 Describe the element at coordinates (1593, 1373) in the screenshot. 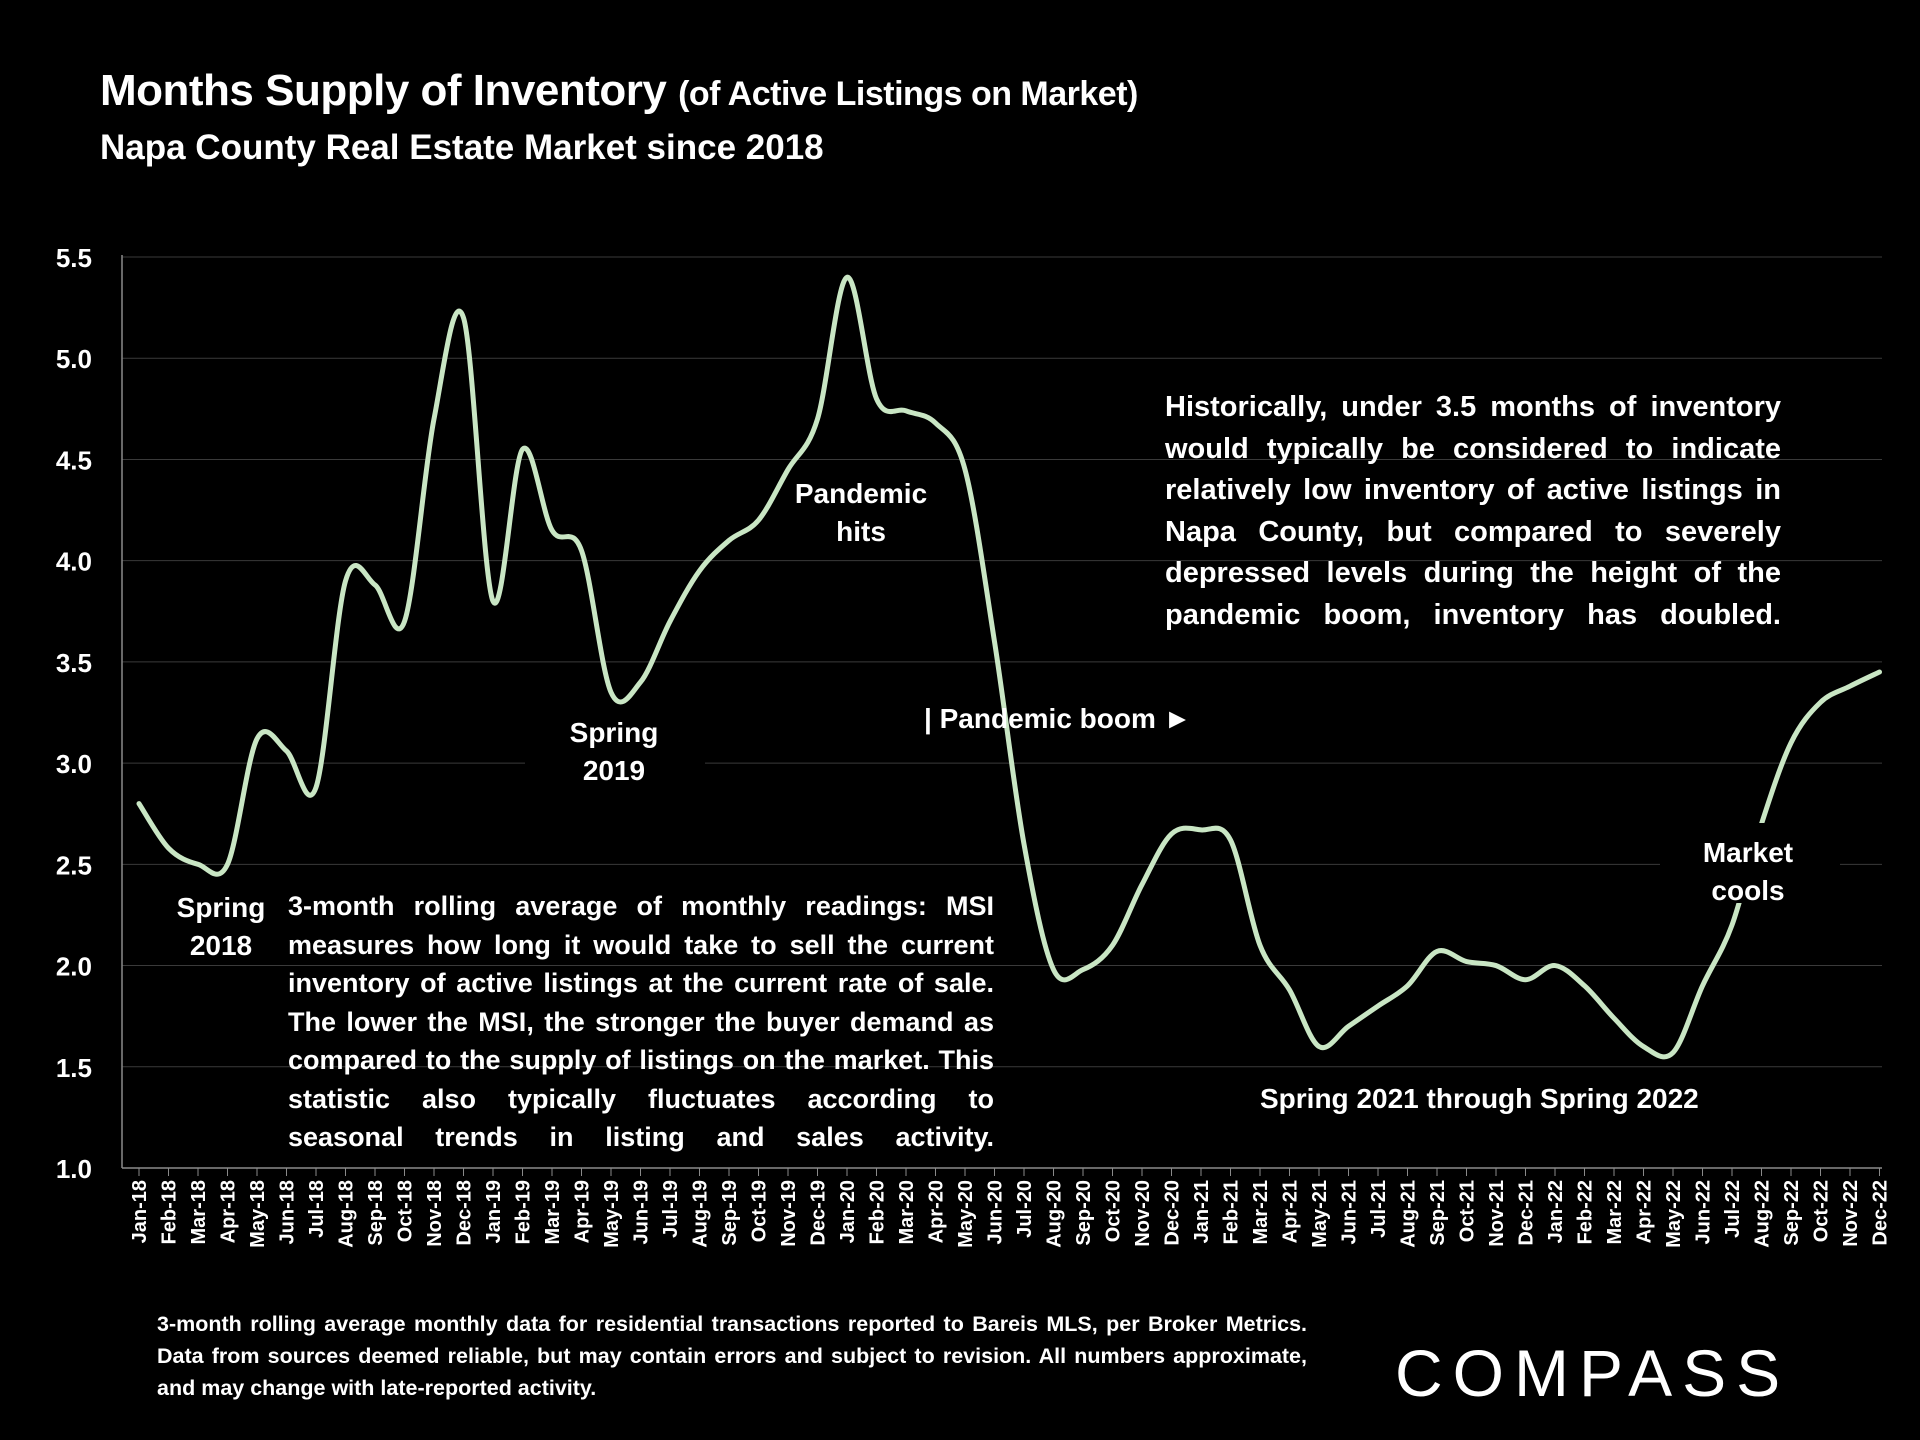

I see `compass-logo: COMPASS` at that location.